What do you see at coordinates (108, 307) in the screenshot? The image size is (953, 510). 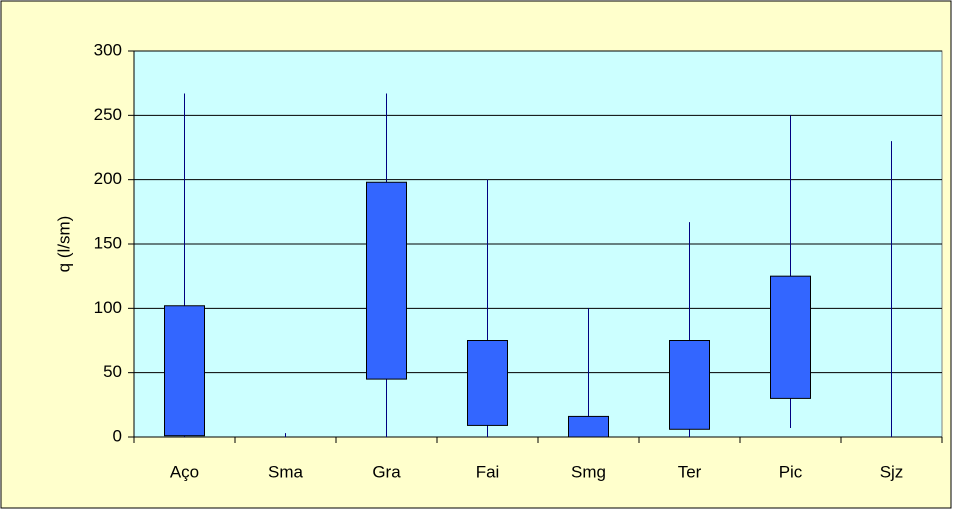 I see `y-tick-label: 100` at bounding box center [108, 307].